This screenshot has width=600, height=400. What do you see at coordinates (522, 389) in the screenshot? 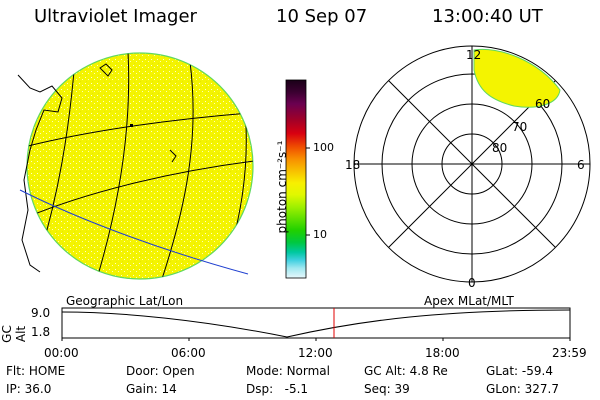
I see `status-glon: GLon: 327.7` at bounding box center [522, 389].